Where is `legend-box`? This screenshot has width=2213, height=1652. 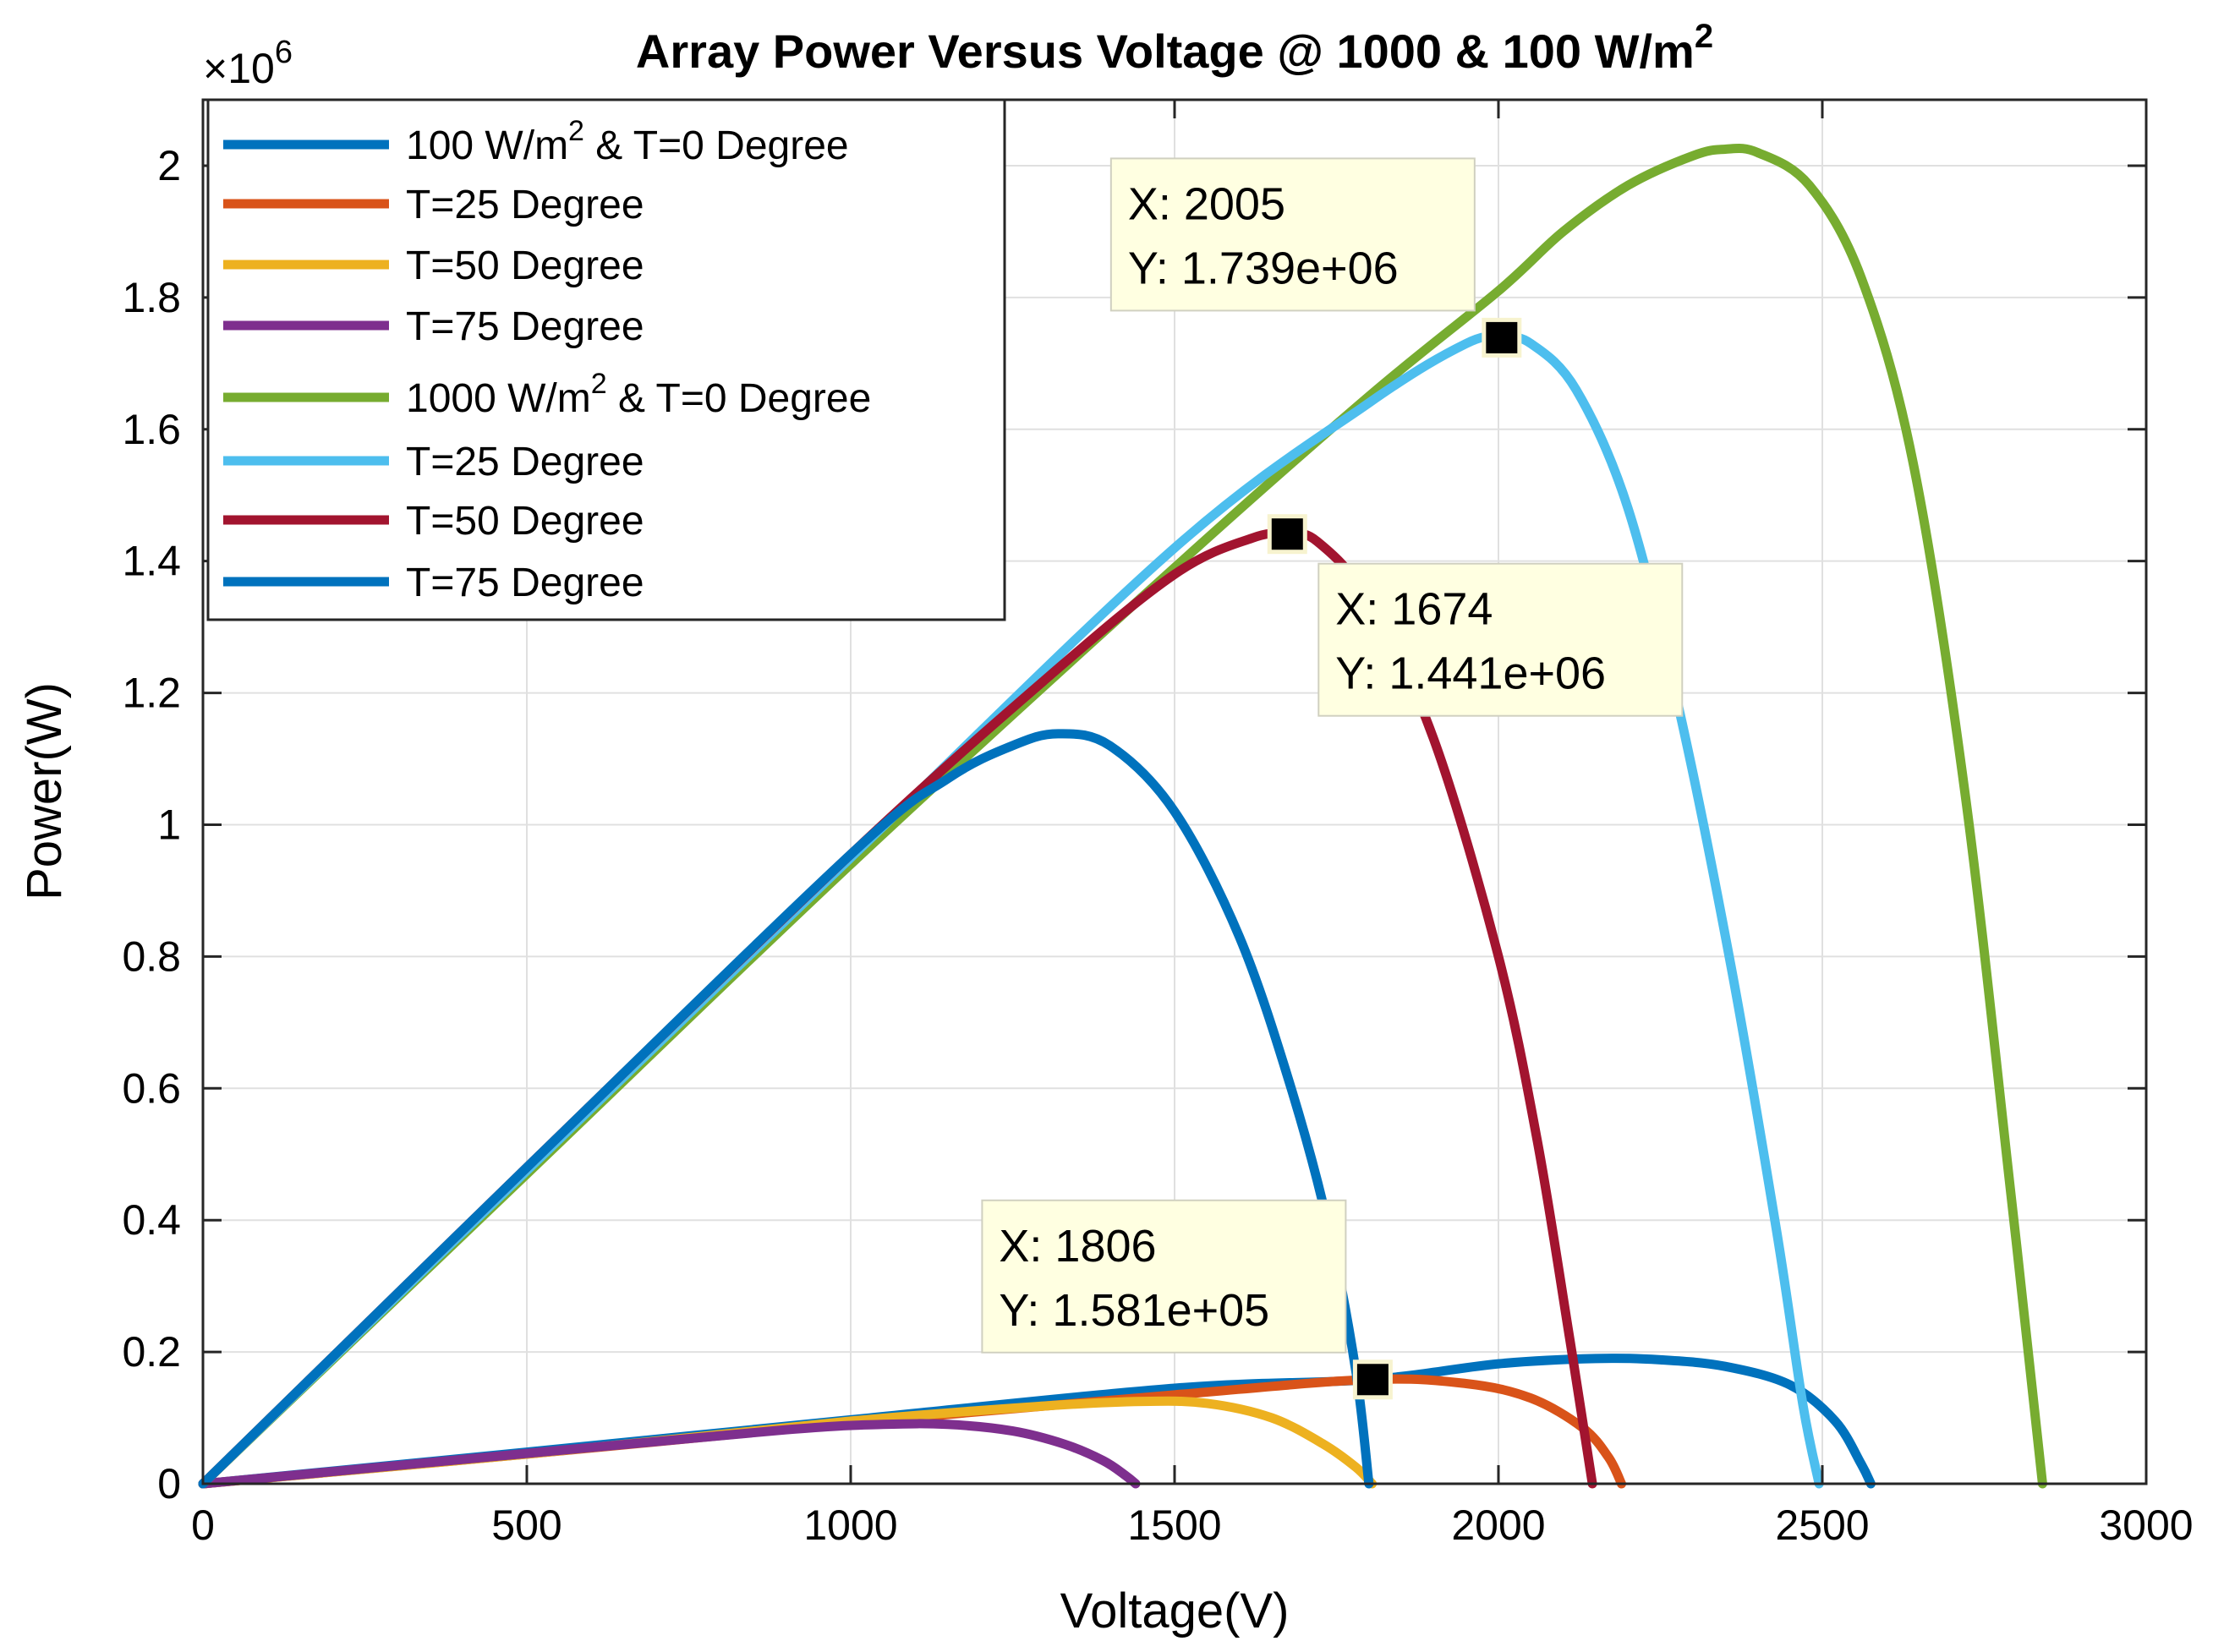 legend-box is located at coordinates (606, 359).